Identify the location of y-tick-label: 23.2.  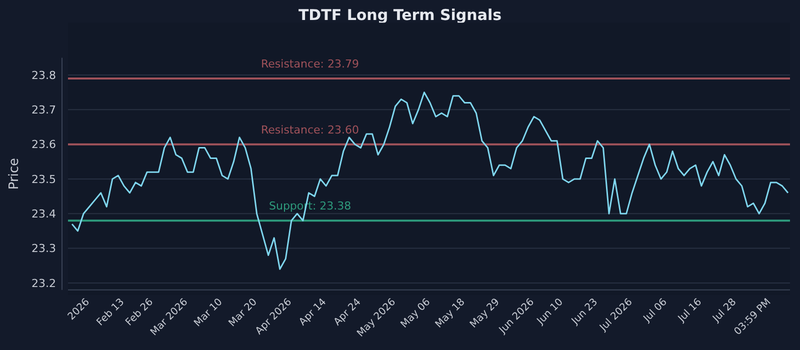
(44, 283).